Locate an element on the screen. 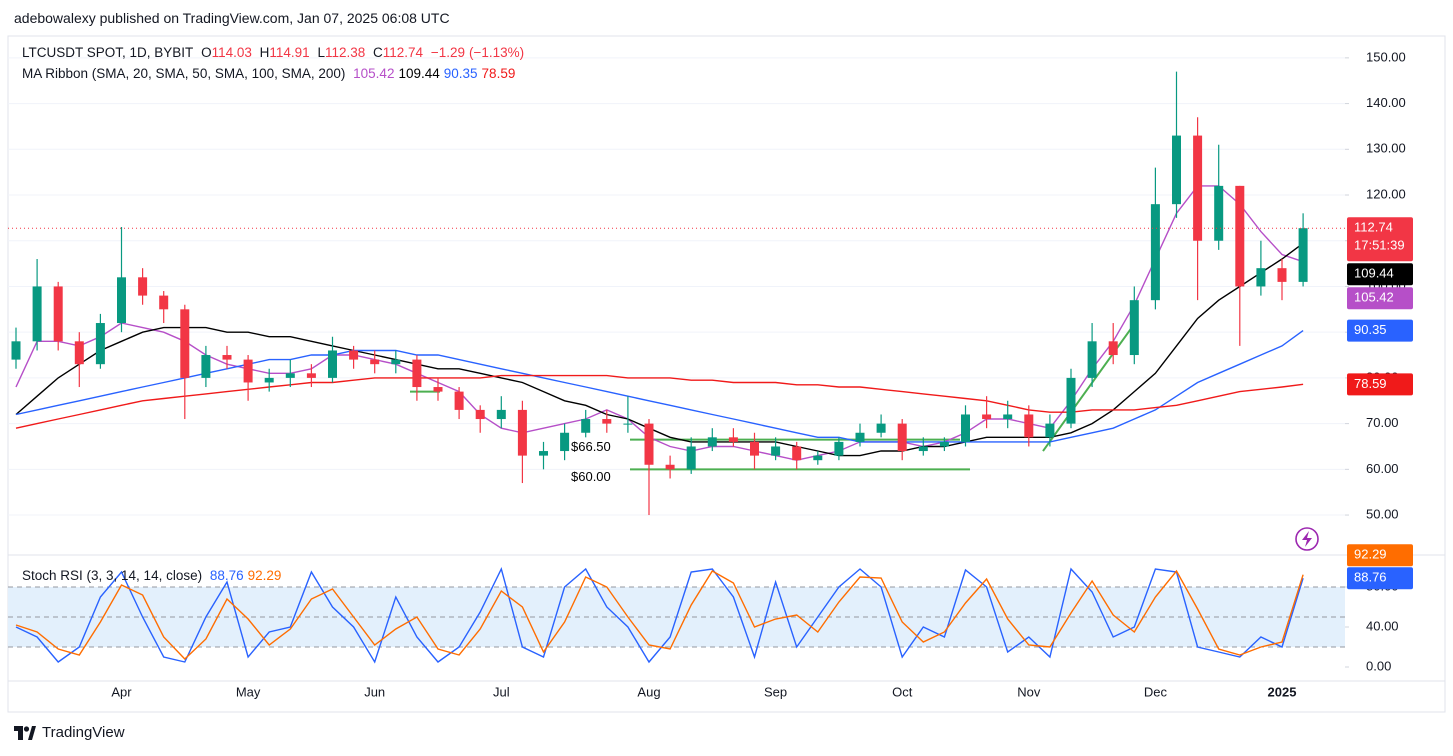 The height and width of the screenshot is (756, 1453). x-tick-label: Nov is located at coordinates (1029, 691).